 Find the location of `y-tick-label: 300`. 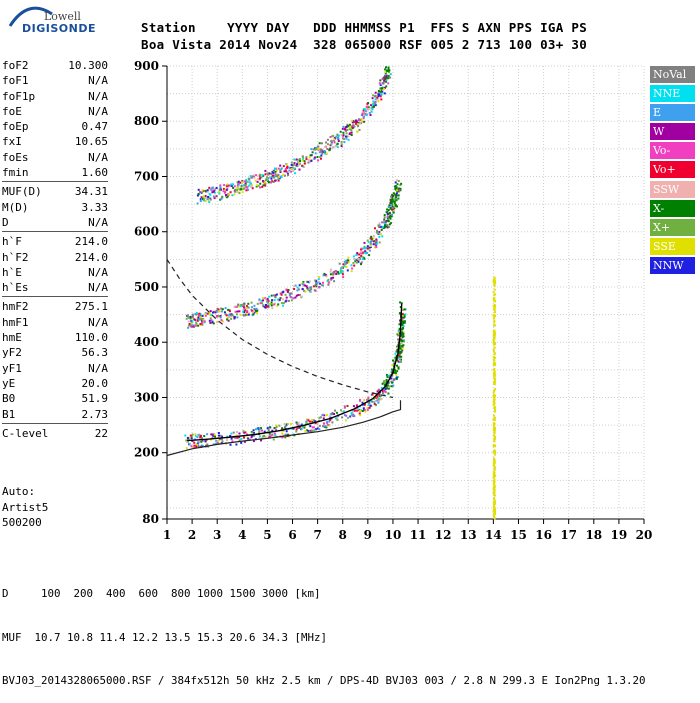

y-tick-label: 300 is located at coordinates (146, 397).